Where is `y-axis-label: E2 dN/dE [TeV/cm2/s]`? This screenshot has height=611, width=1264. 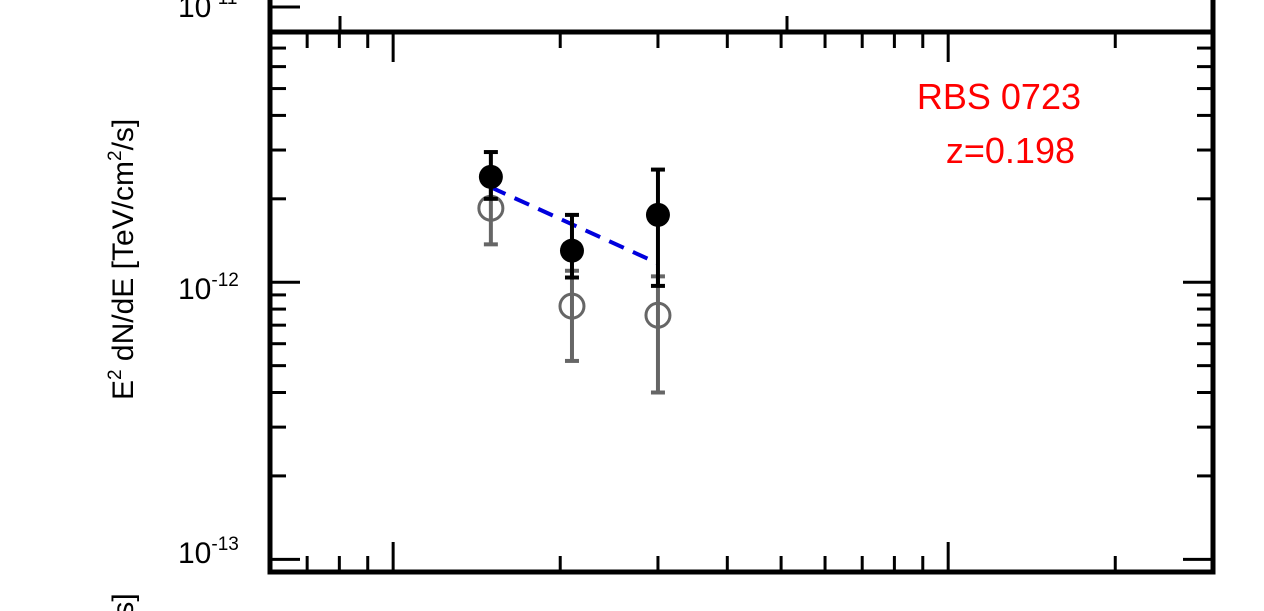
y-axis-label: E2 dN/dE [TeV/cm2/s] is located at coordinates (122, 259).